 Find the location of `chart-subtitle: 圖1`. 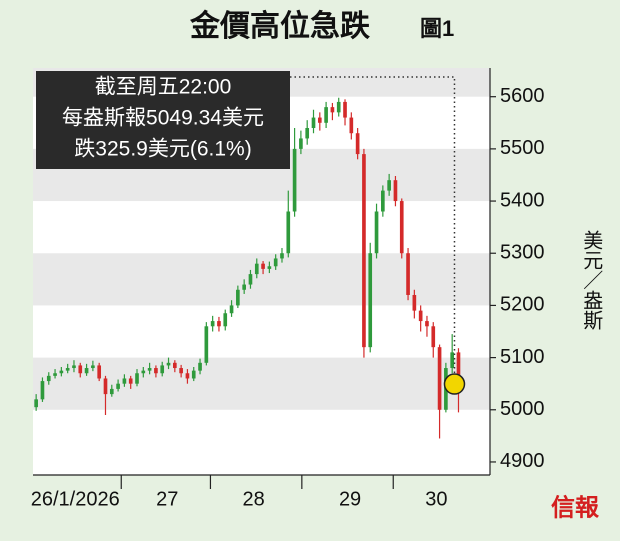

chart-subtitle: 圖1 is located at coordinates (437, 28).